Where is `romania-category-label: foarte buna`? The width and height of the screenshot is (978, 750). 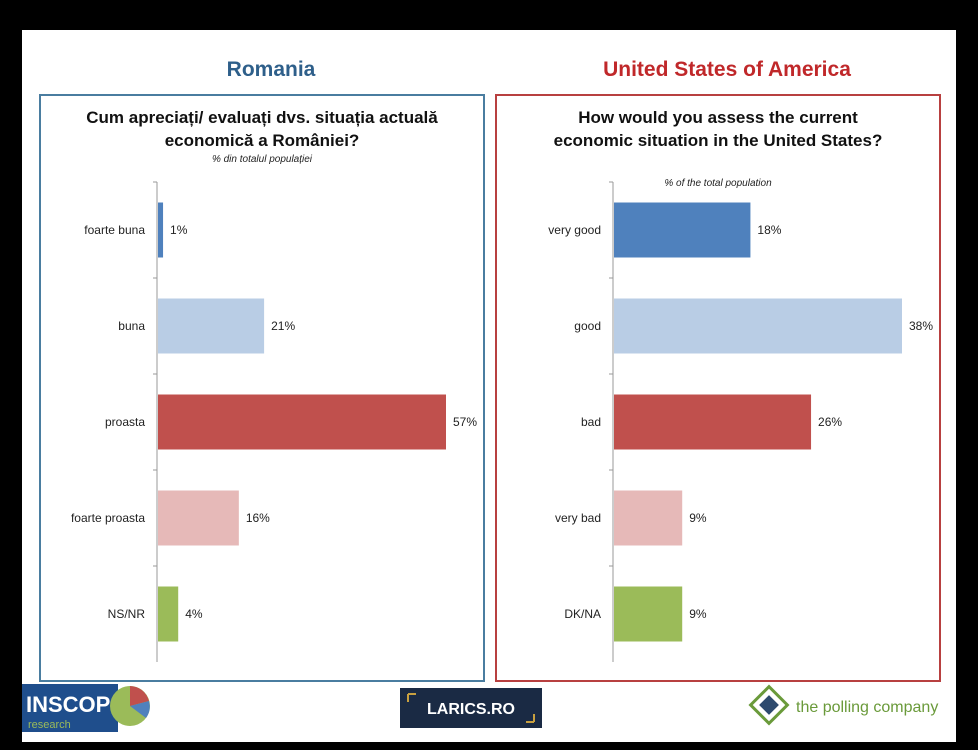
romania-category-label: foarte buna is located at coordinates (114, 230).